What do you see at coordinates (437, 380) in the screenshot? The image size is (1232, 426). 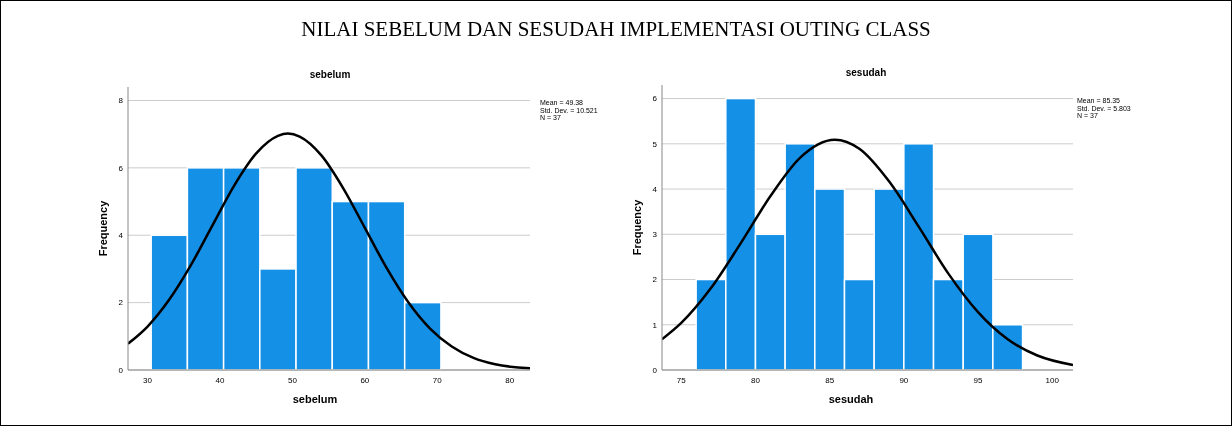 I see `x-tick-label: 70` at bounding box center [437, 380].